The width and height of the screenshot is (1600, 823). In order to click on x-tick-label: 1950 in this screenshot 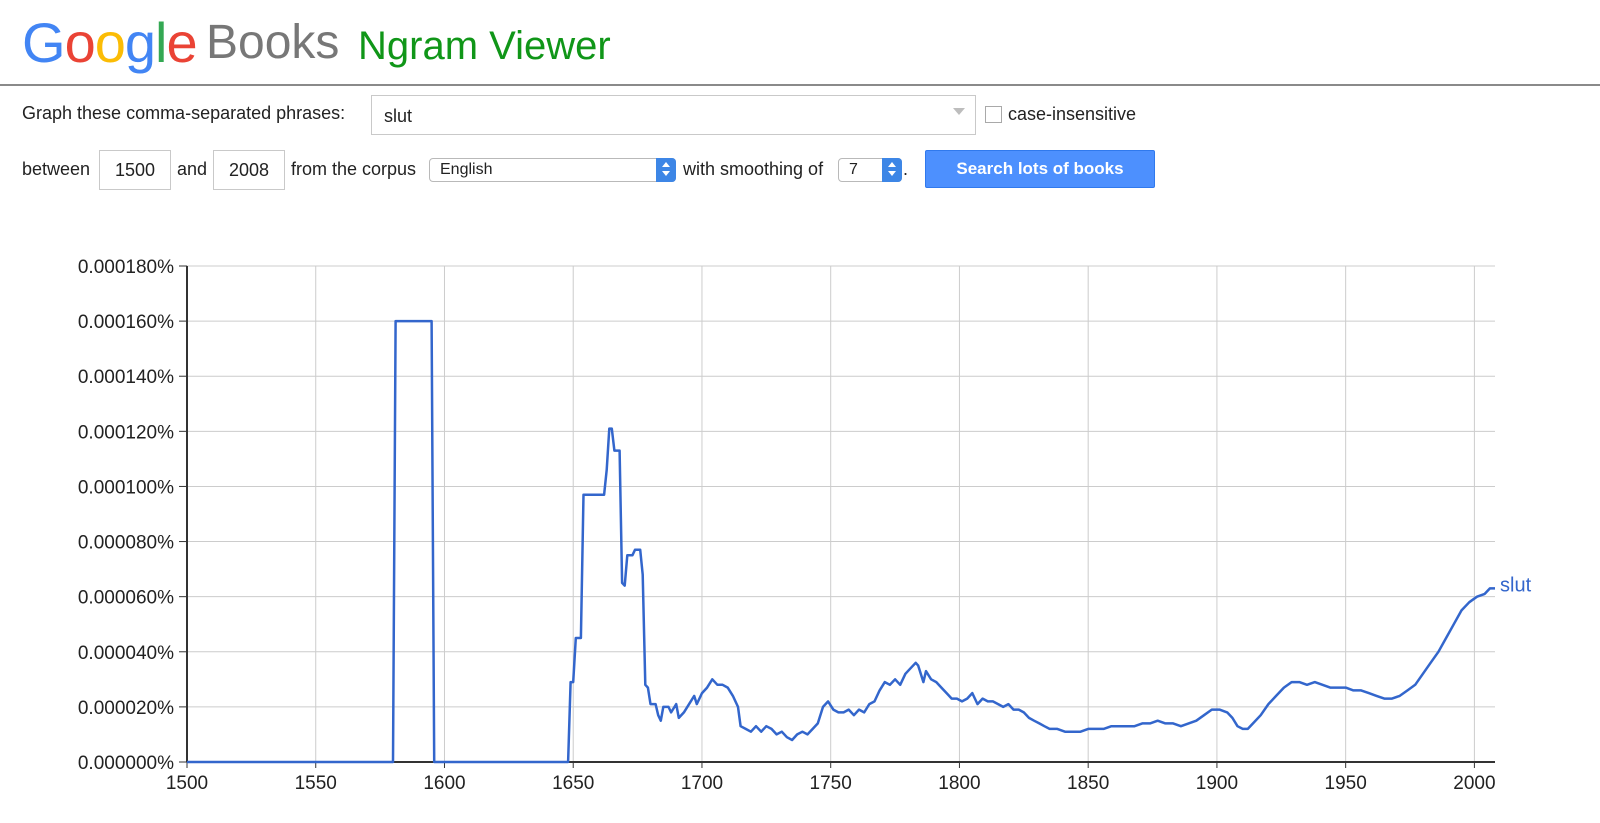, I will do `click(1346, 783)`.